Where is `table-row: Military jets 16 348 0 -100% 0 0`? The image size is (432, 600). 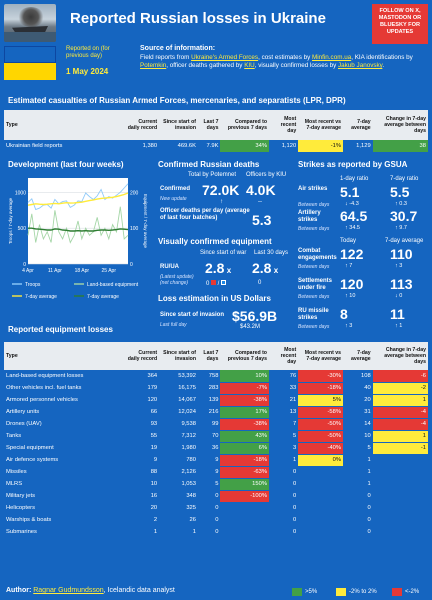
table-row: Military jets 16 348 0 -100% 0 0 is located at coordinates (216, 496).